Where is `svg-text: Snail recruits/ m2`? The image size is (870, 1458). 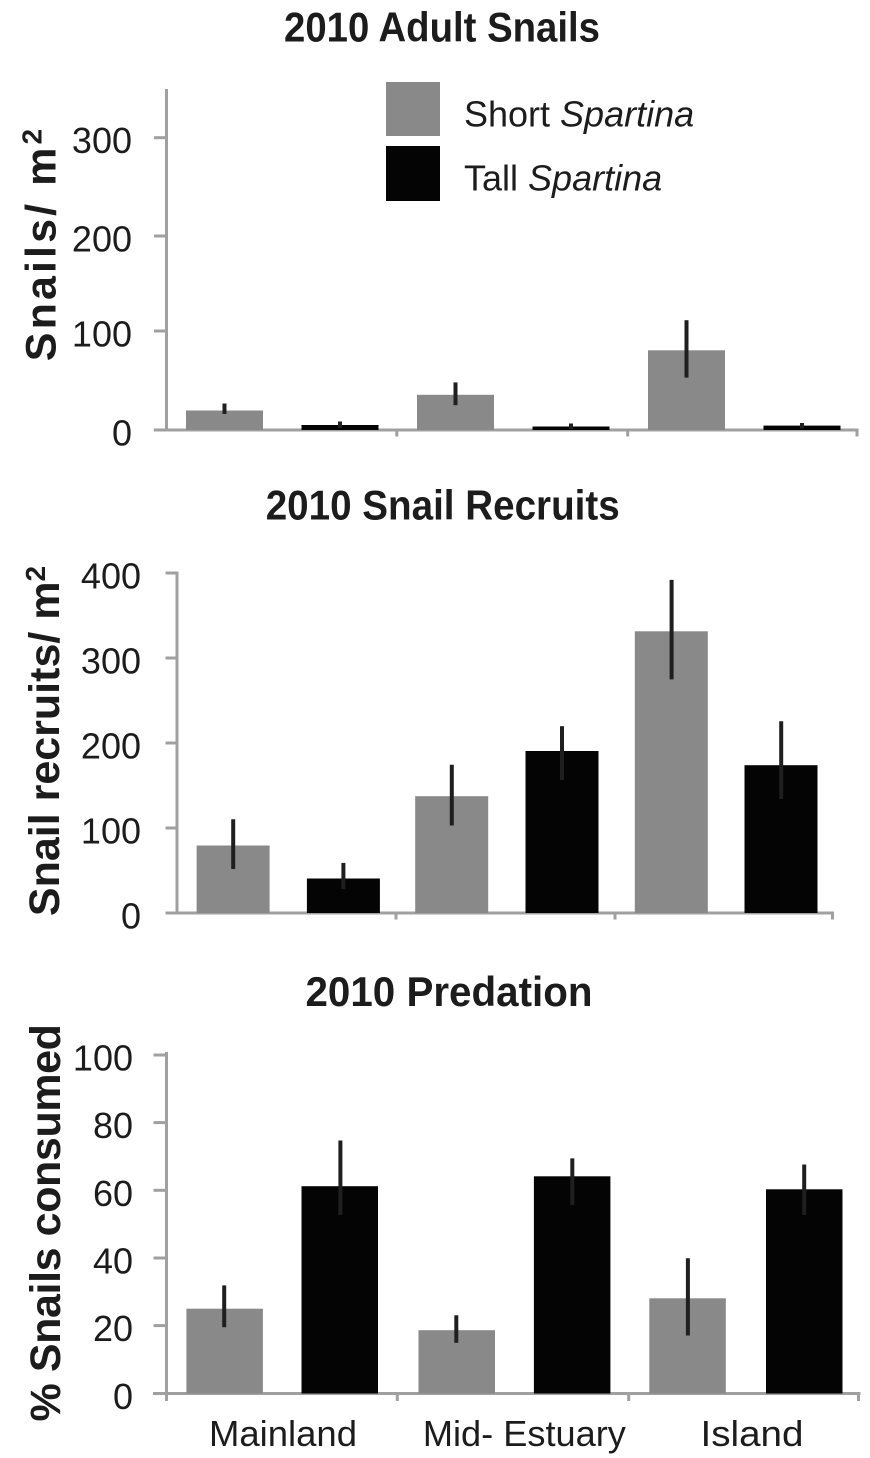
svg-text: Snail recruits/ m2 is located at coordinates (44, 741).